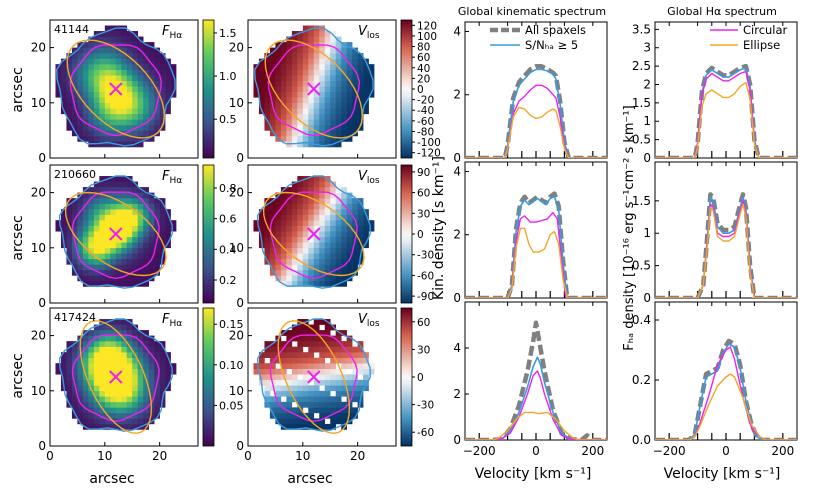 This screenshot has width=831, height=495. Describe the element at coordinates (533, 474) in the screenshot. I see `spec-xlabel-kin: Velocity [km s⁻¹]` at that location.